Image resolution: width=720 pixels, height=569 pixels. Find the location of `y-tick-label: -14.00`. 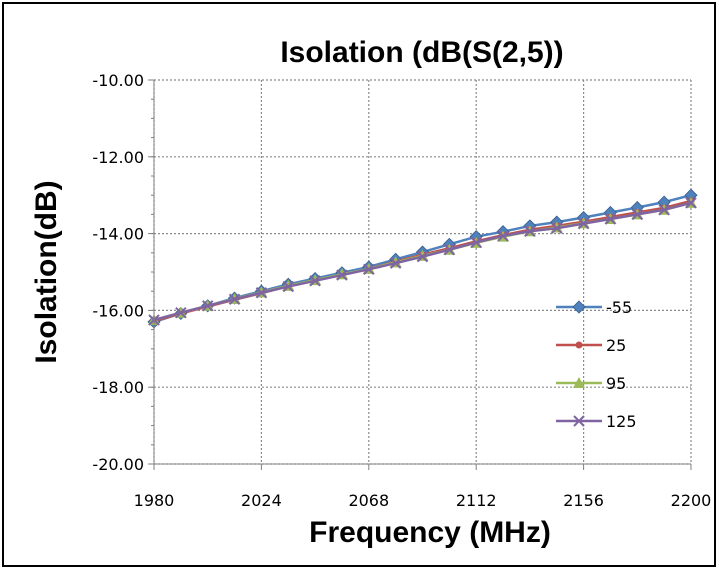

y-tick-label: -14.00 is located at coordinates (118, 234).